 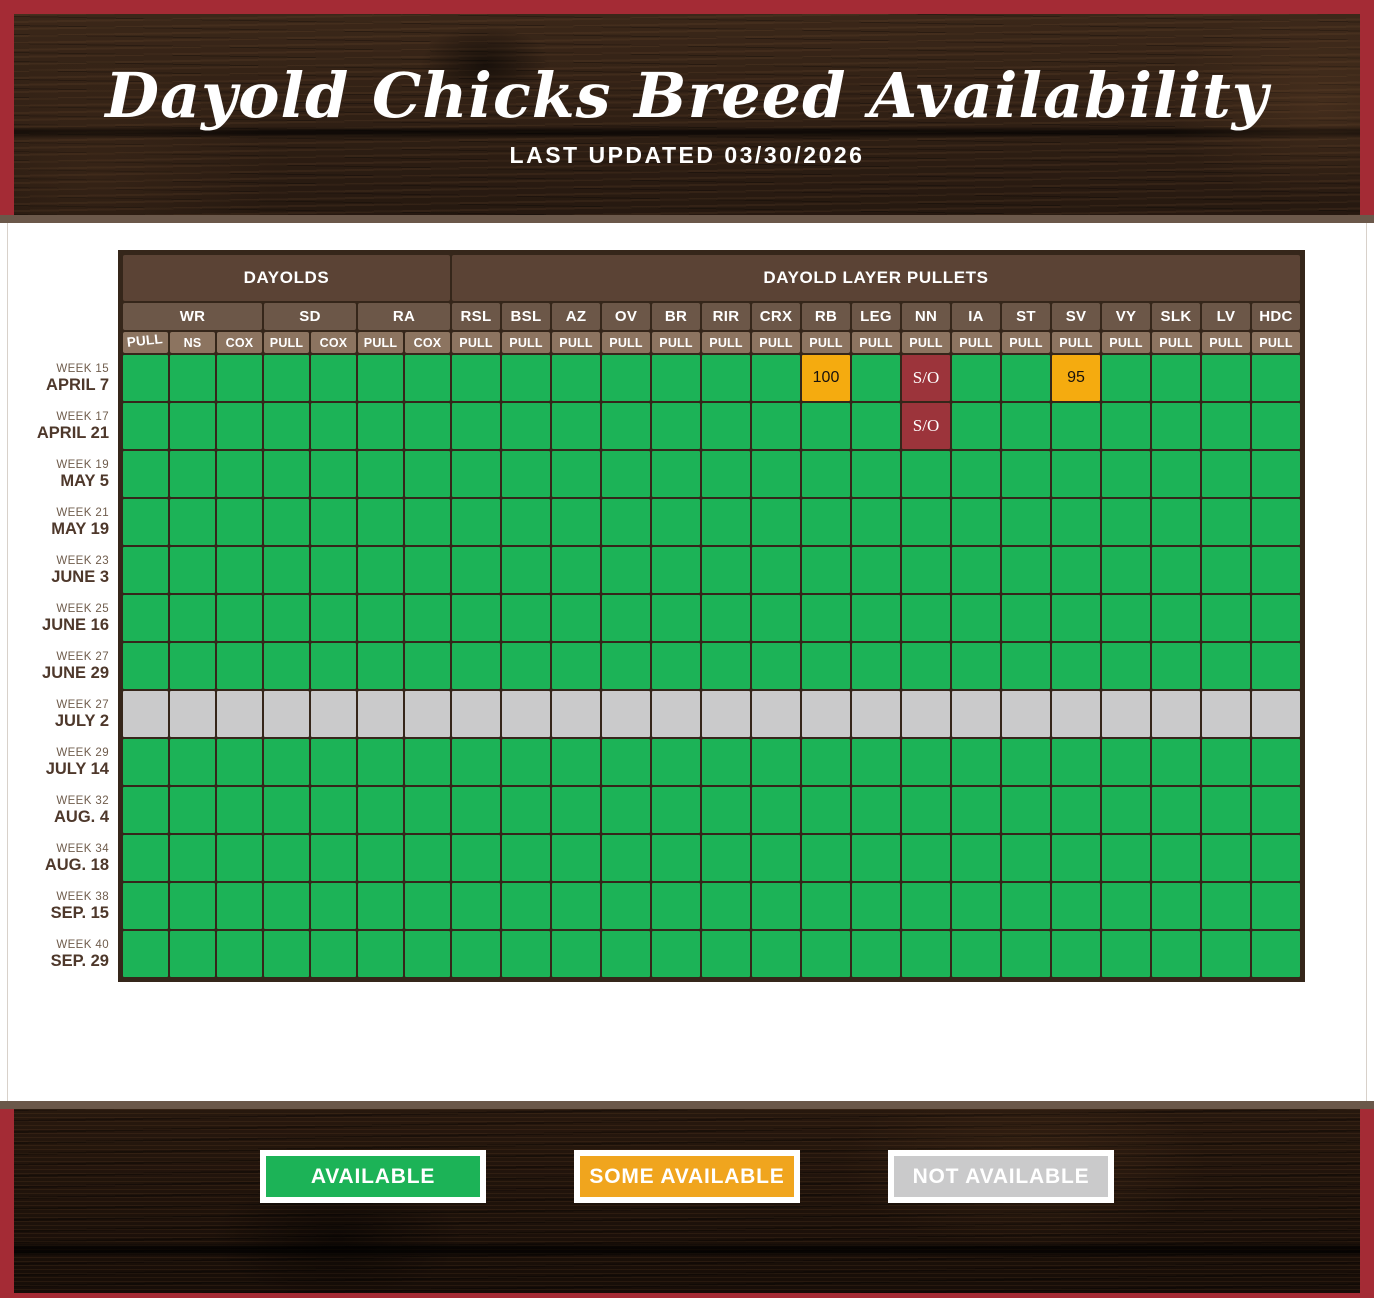 What do you see at coordinates (626, 474) in the screenshot?
I see `availability-cell-may5-ov` at bounding box center [626, 474].